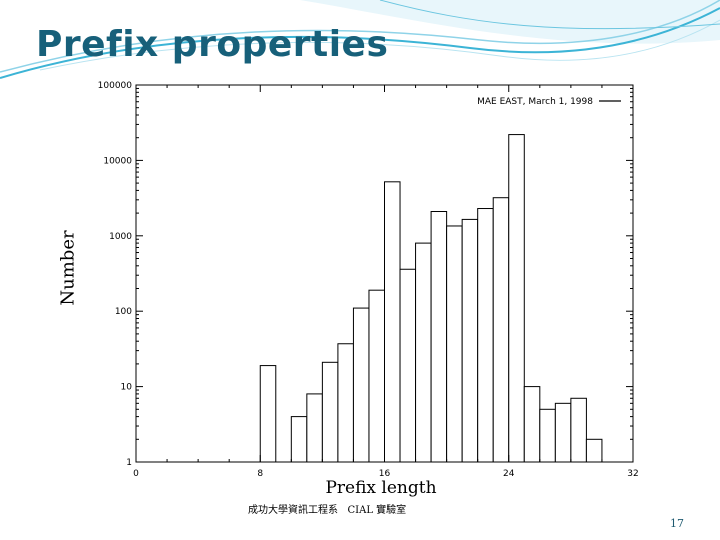  Describe the element at coordinates (120, 237) in the screenshot. I see `y-tick-label: 1000` at that location.